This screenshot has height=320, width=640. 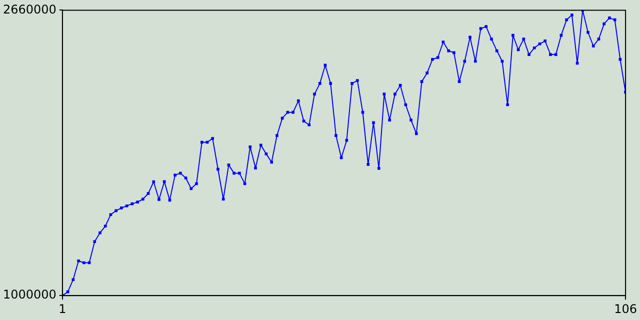 I want to click on x-tick-label: 1, so click(x=62, y=309).